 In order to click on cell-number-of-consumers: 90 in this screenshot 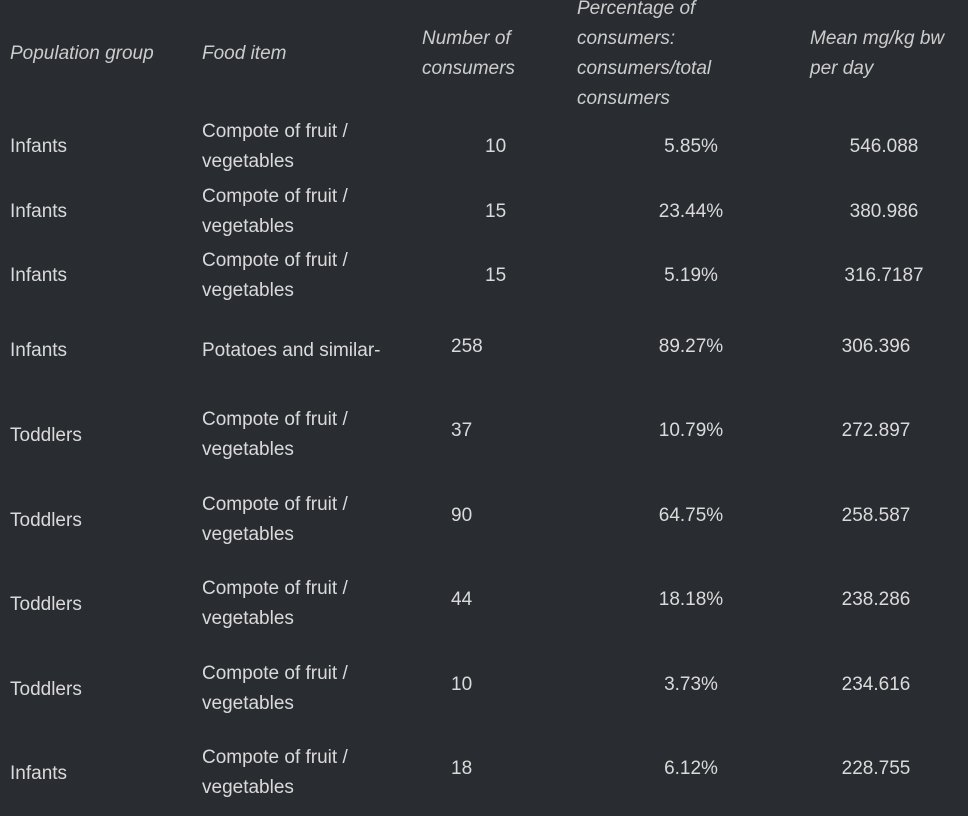, I will do `click(462, 515)`.